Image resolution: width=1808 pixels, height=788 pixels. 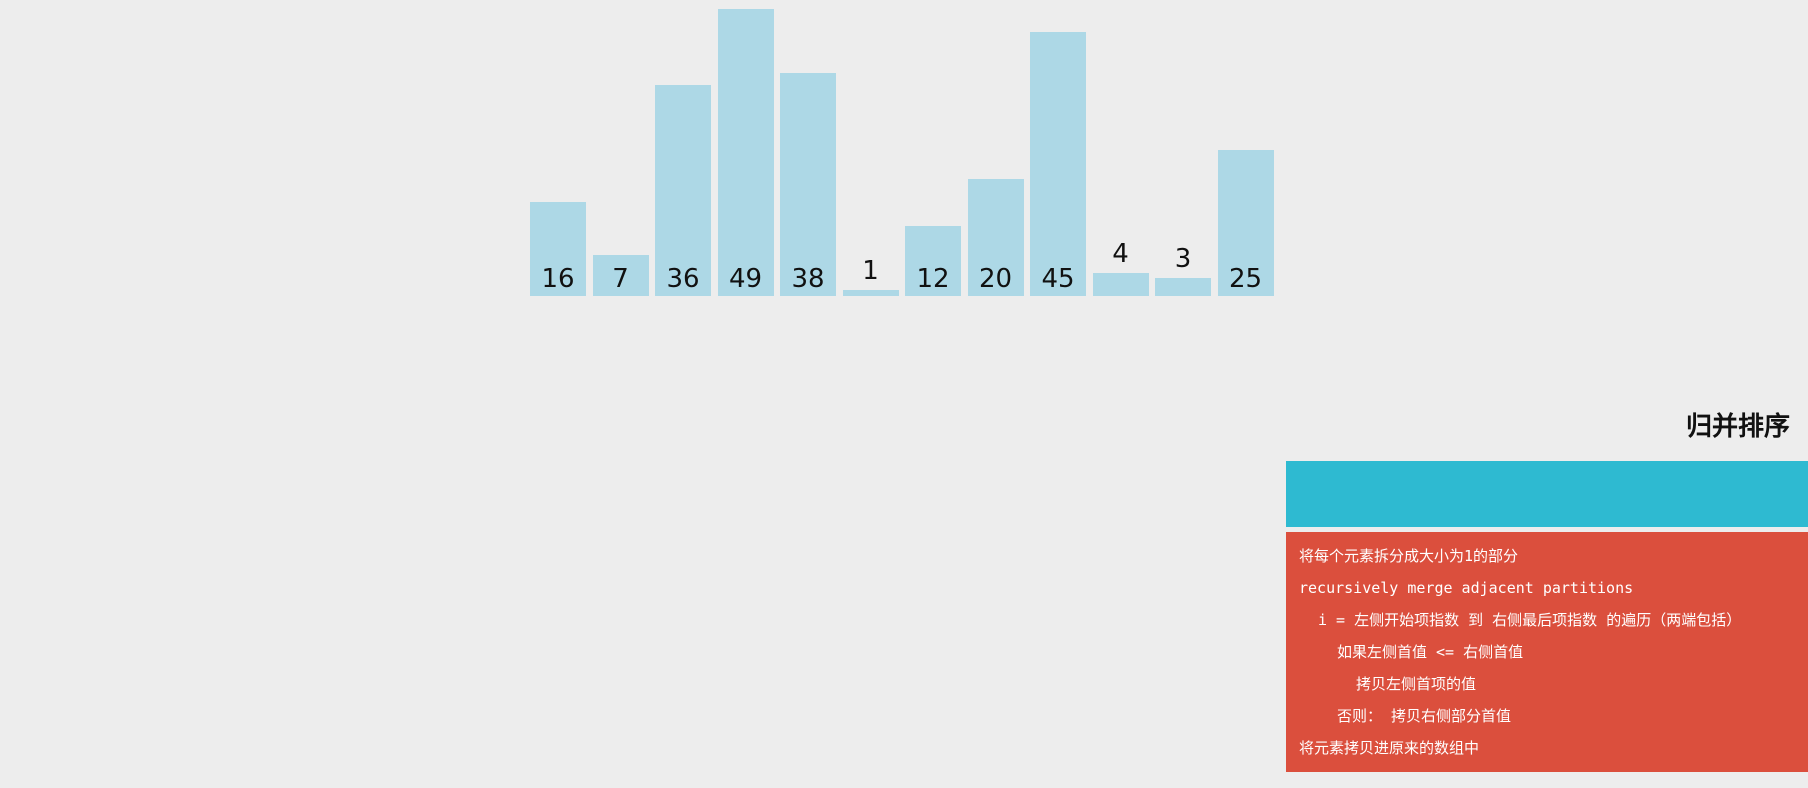 I want to click on pseudocode-line: 否则： 拷贝右侧部分首值, so click(x=1424, y=716).